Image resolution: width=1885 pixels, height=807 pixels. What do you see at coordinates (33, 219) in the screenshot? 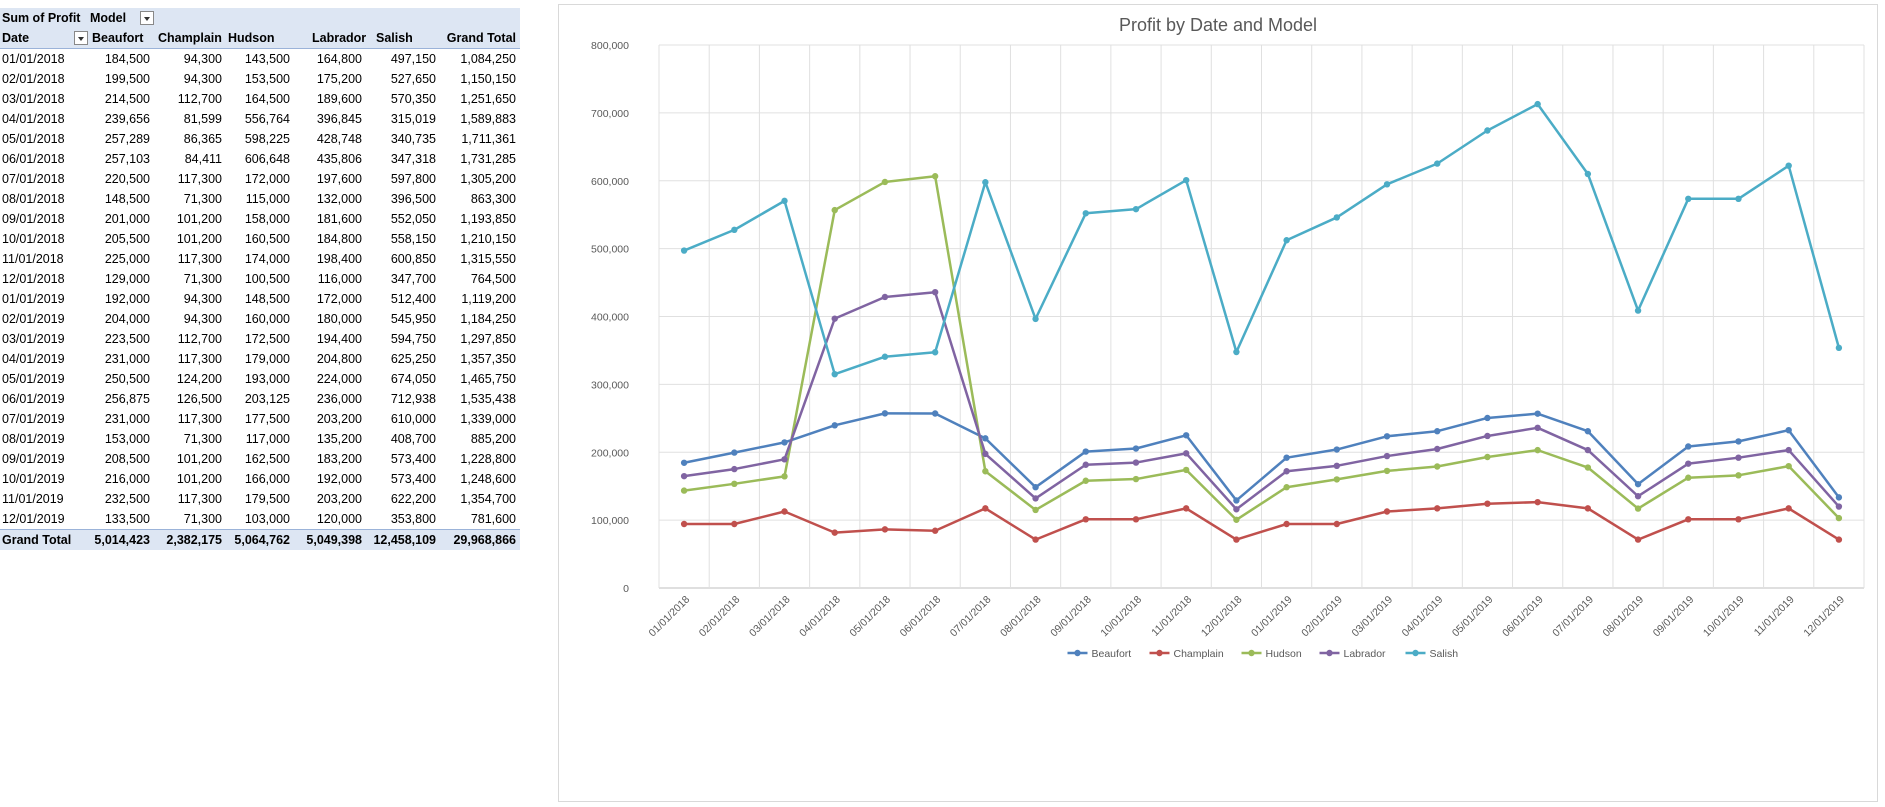
I see `row-date-label: 09/01/2018` at bounding box center [33, 219].